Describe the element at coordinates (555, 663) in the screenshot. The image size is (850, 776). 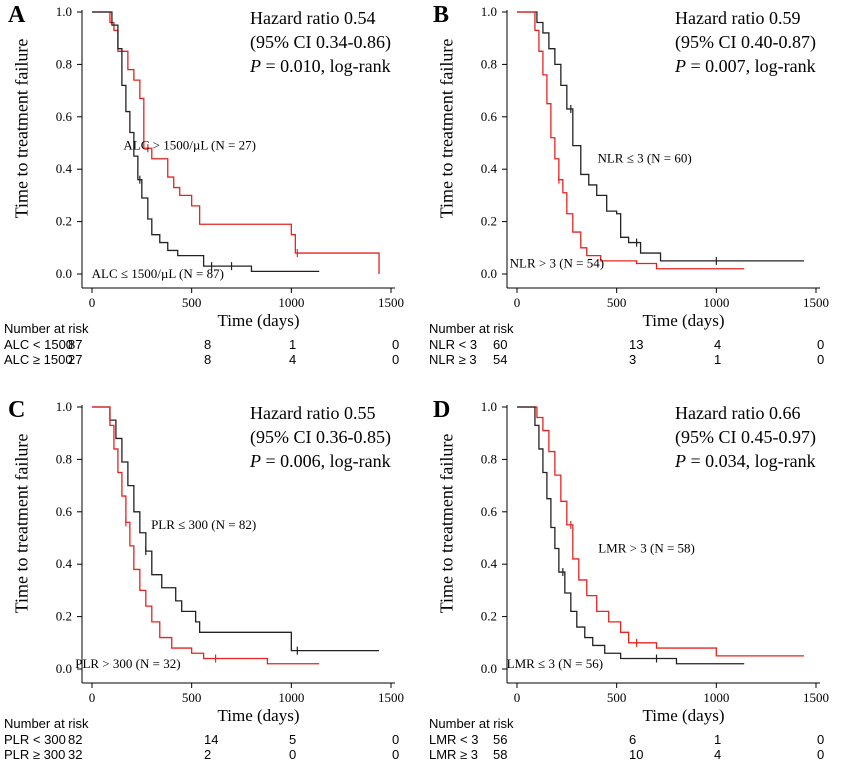
I see `series-label: LMR ≤ 3 (N = 56)` at that location.